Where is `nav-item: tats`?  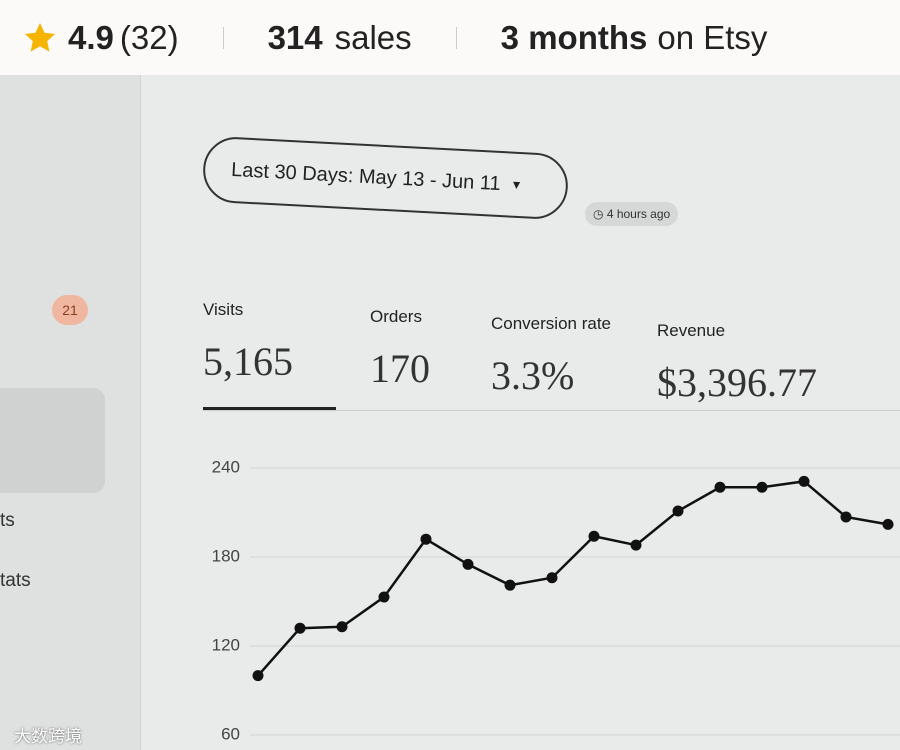
nav-item: tats is located at coordinates (15, 580).